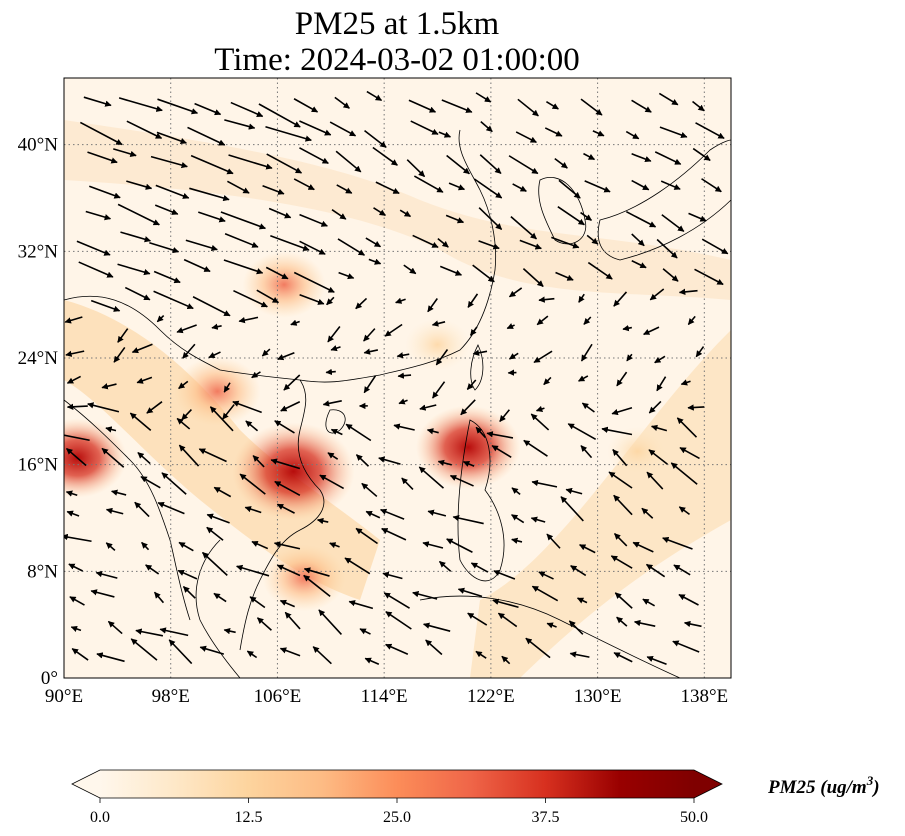  I want to click on colorbar-tick-label: 12.5, so click(249, 817).